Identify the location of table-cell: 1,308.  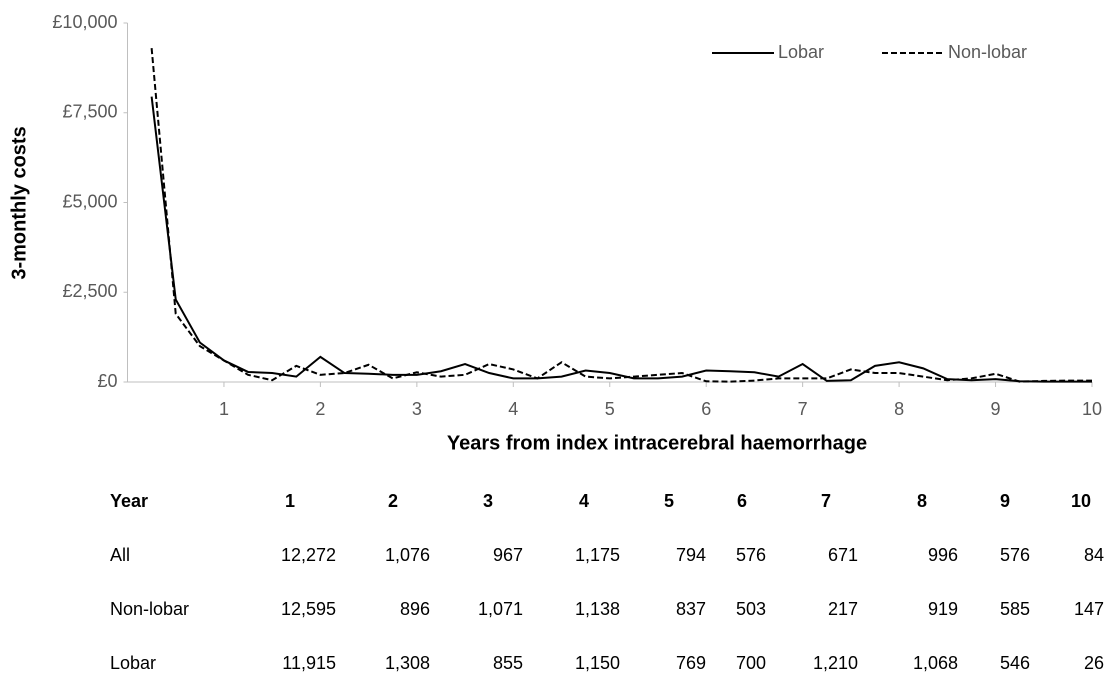
(407, 663).